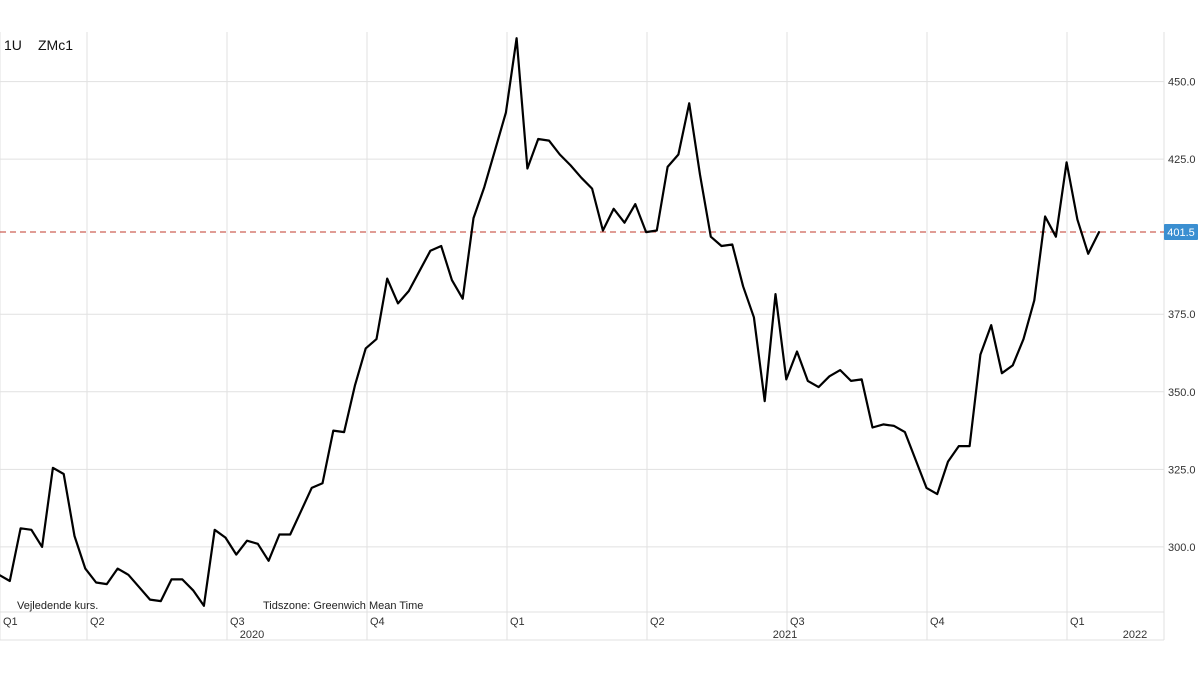  What do you see at coordinates (1182, 160) in the screenshot?
I see `y-tick-label: 425.0` at bounding box center [1182, 160].